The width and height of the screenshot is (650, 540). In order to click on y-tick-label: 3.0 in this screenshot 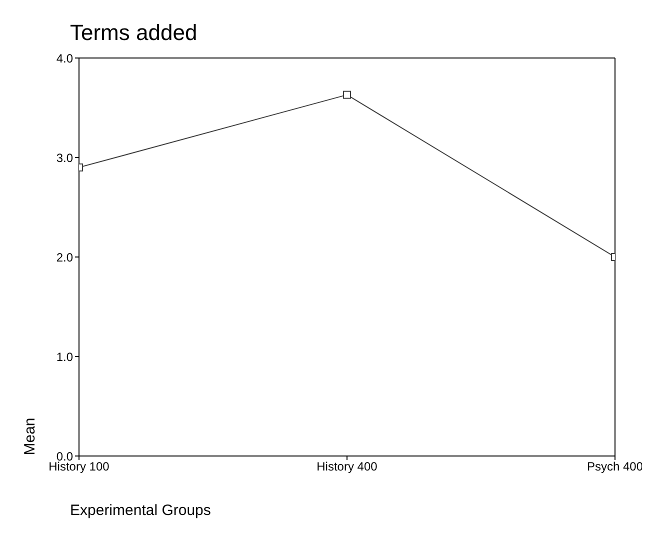, I will do `click(65, 157)`.